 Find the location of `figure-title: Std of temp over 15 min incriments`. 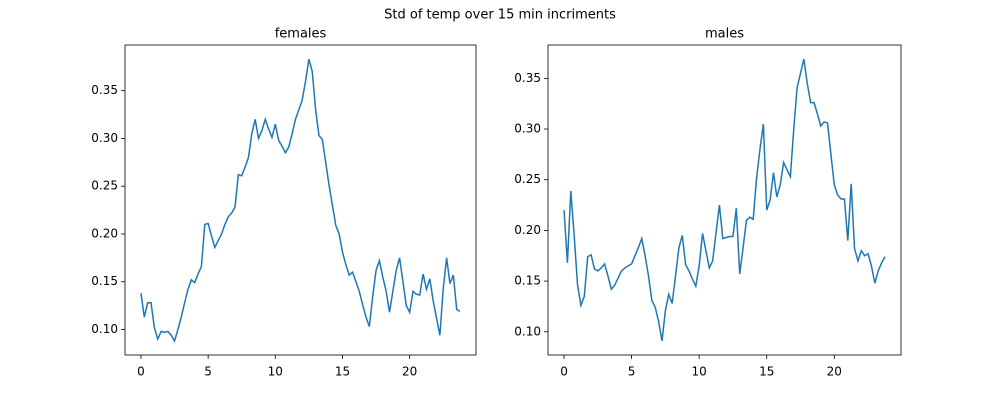

figure-title: Std of temp over 15 min incriments is located at coordinates (500, 15).